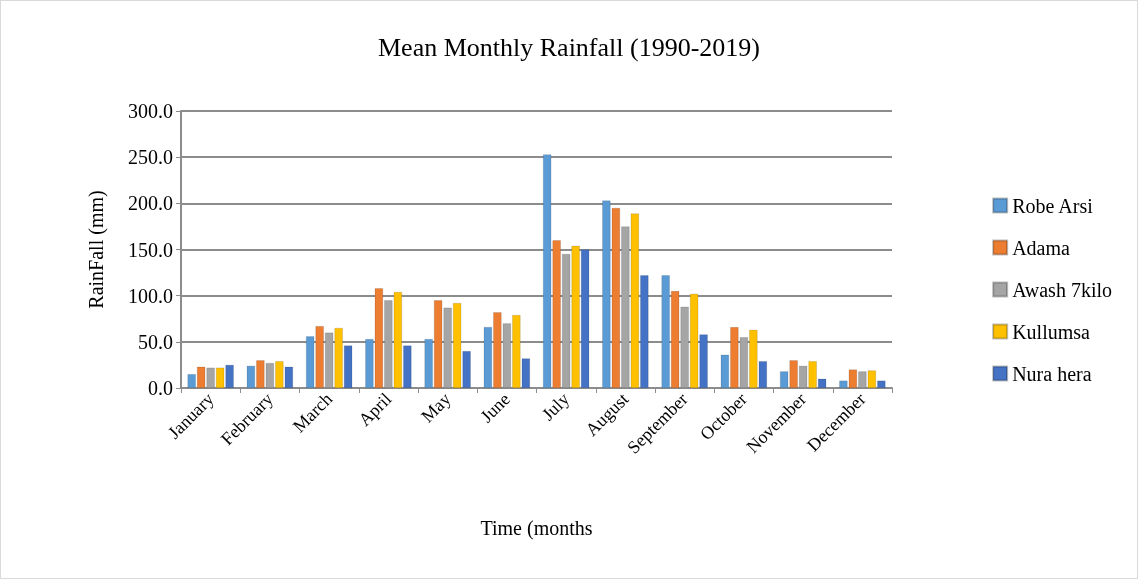  Describe the element at coordinates (150, 203) in the screenshot. I see `y-tick-label: 200.0` at that location.